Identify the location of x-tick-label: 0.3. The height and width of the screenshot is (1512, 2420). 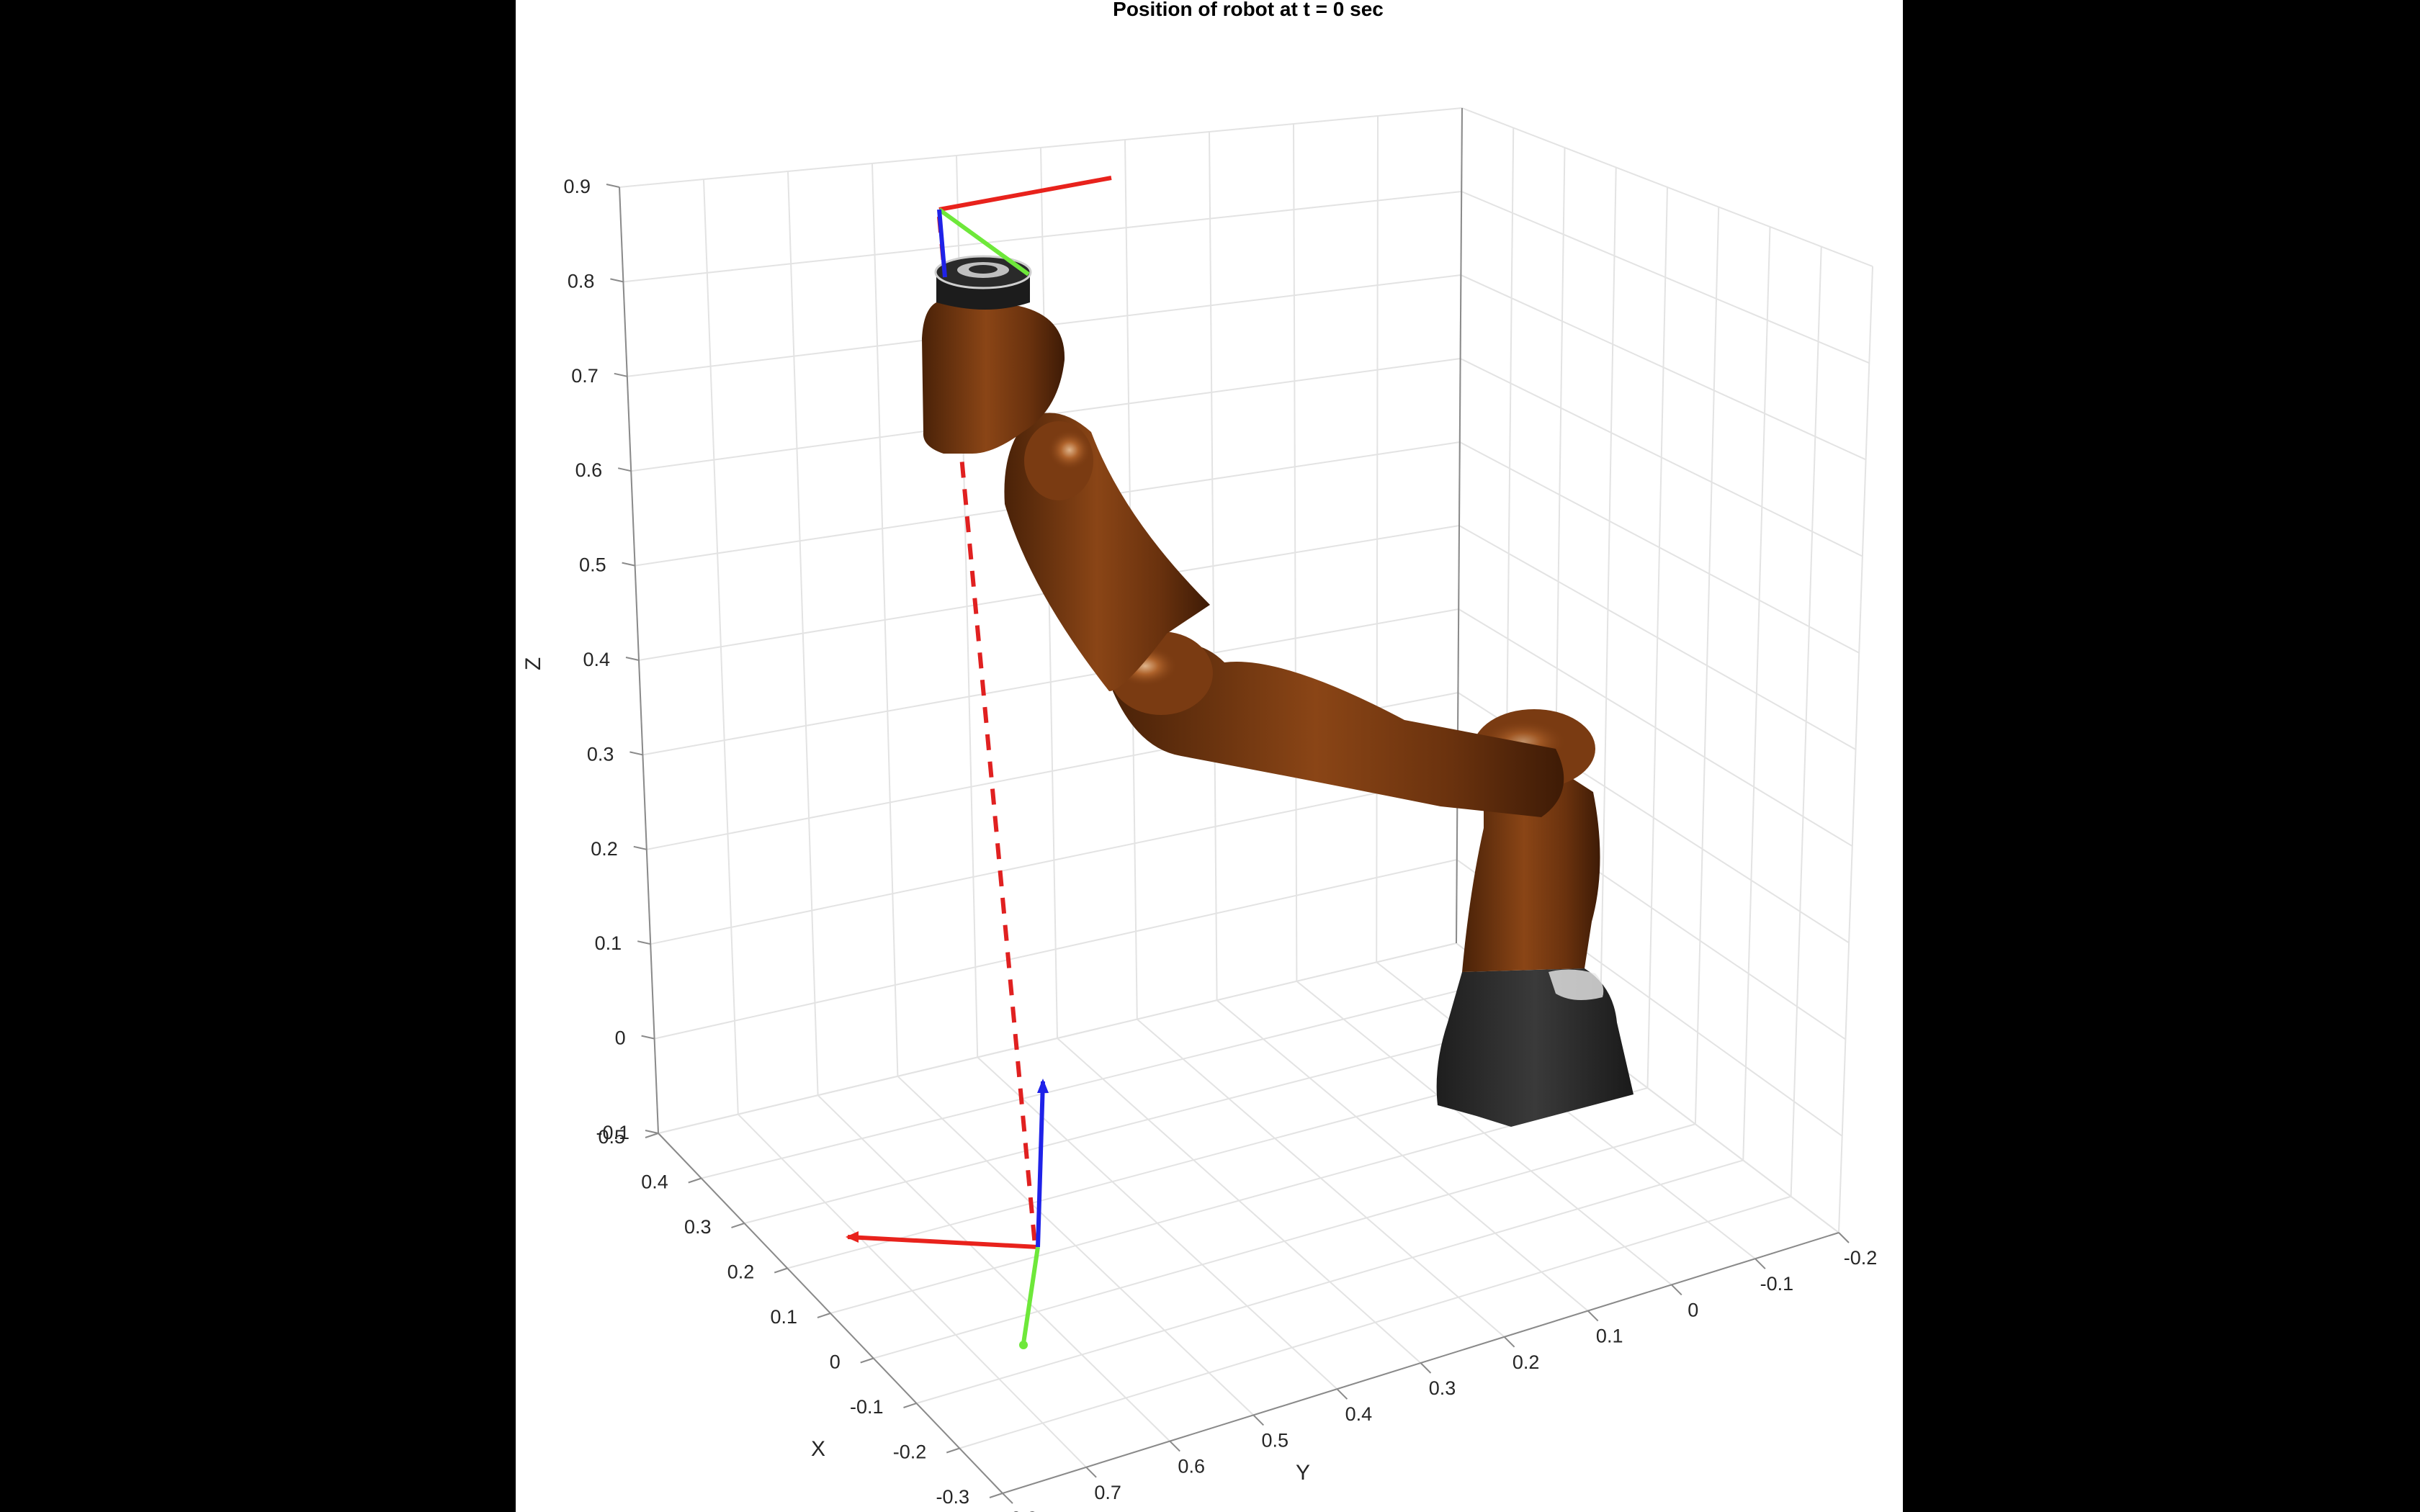
(698, 1227).